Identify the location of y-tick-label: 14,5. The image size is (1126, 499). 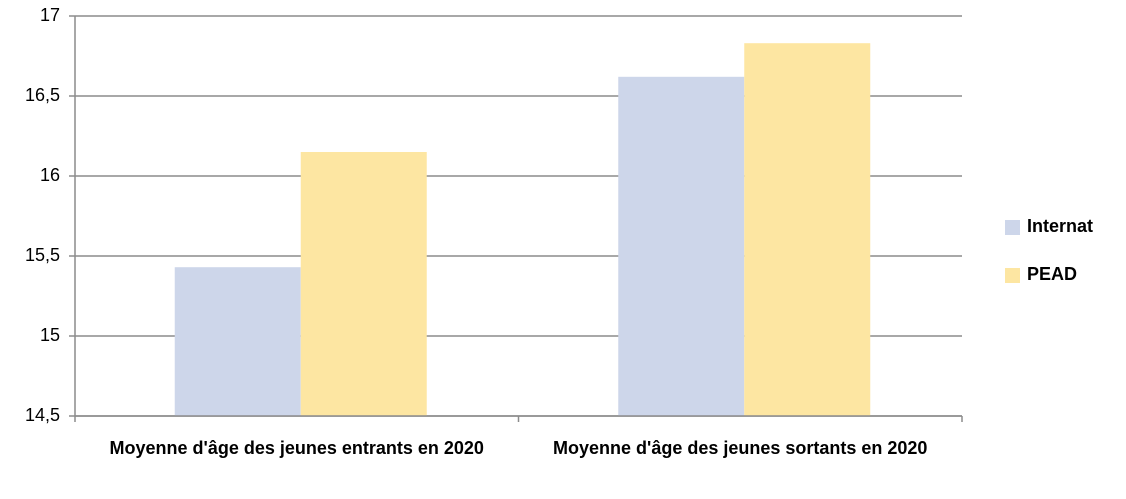
(42, 415).